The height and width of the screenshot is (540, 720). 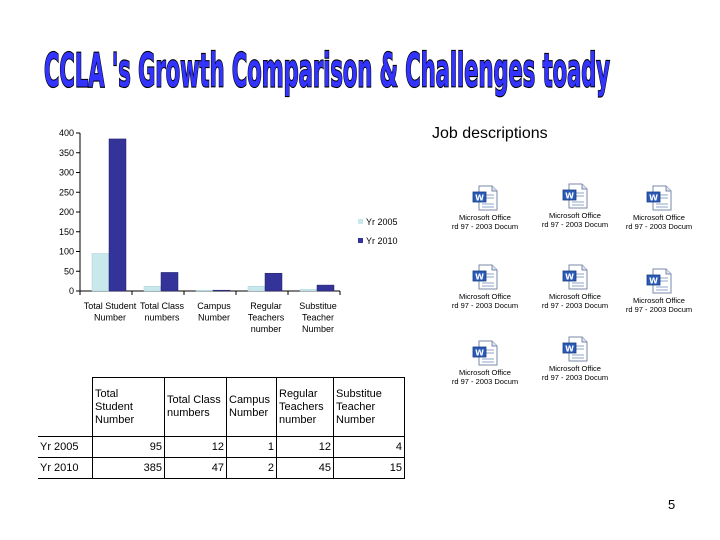 What do you see at coordinates (65, 407) in the screenshot?
I see `table-corner-cell` at bounding box center [65, 407].